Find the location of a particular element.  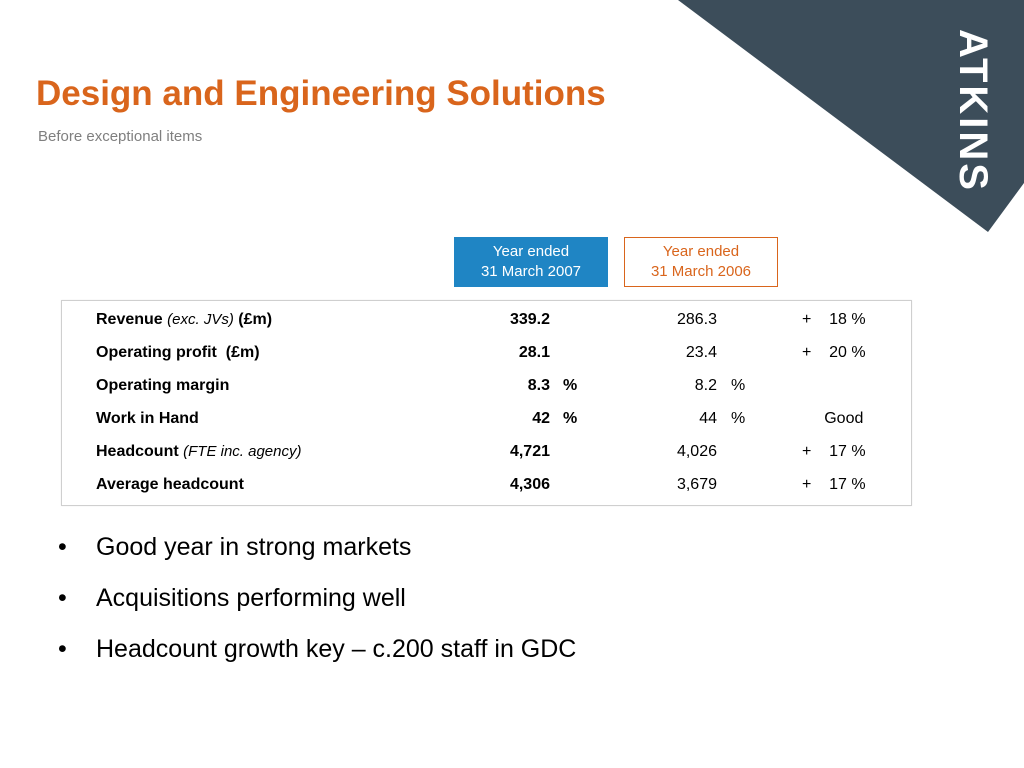

value-2006: 4,026 is located at coordinates (696, 451).